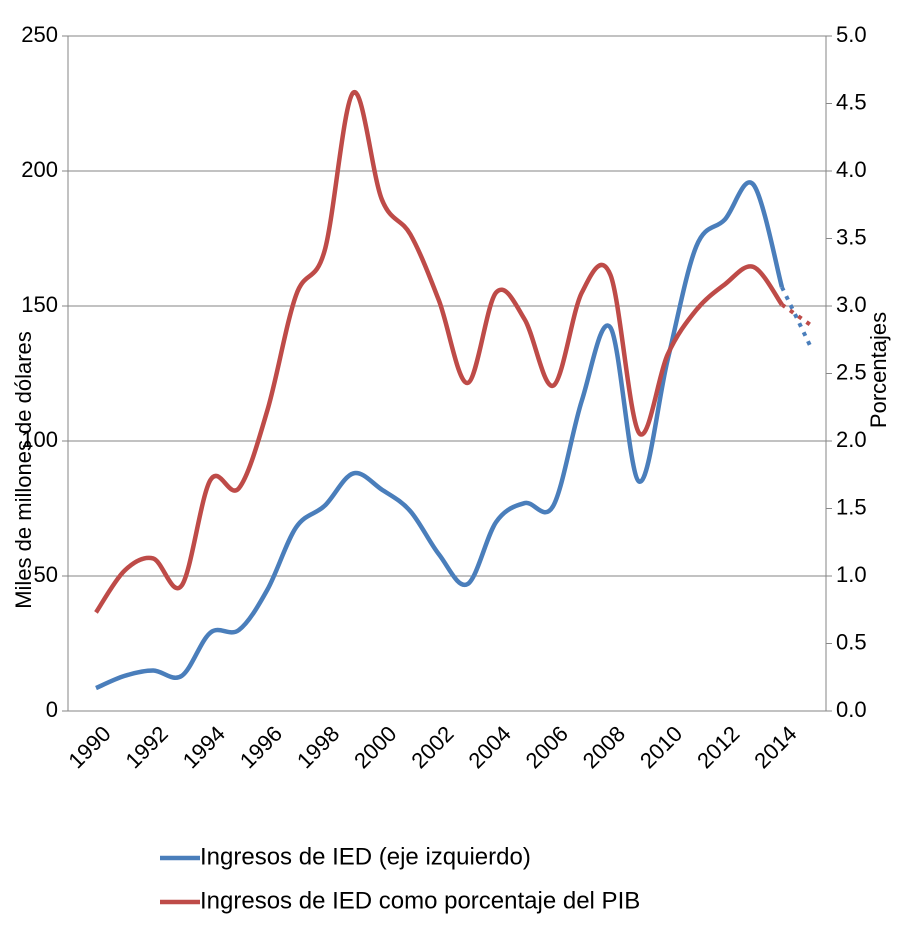 This screenshot has width=903, height=926. Describe the element at coordinates (851, 574) in the screenshot. I see `y2-tick-label: 1.0` at that location.